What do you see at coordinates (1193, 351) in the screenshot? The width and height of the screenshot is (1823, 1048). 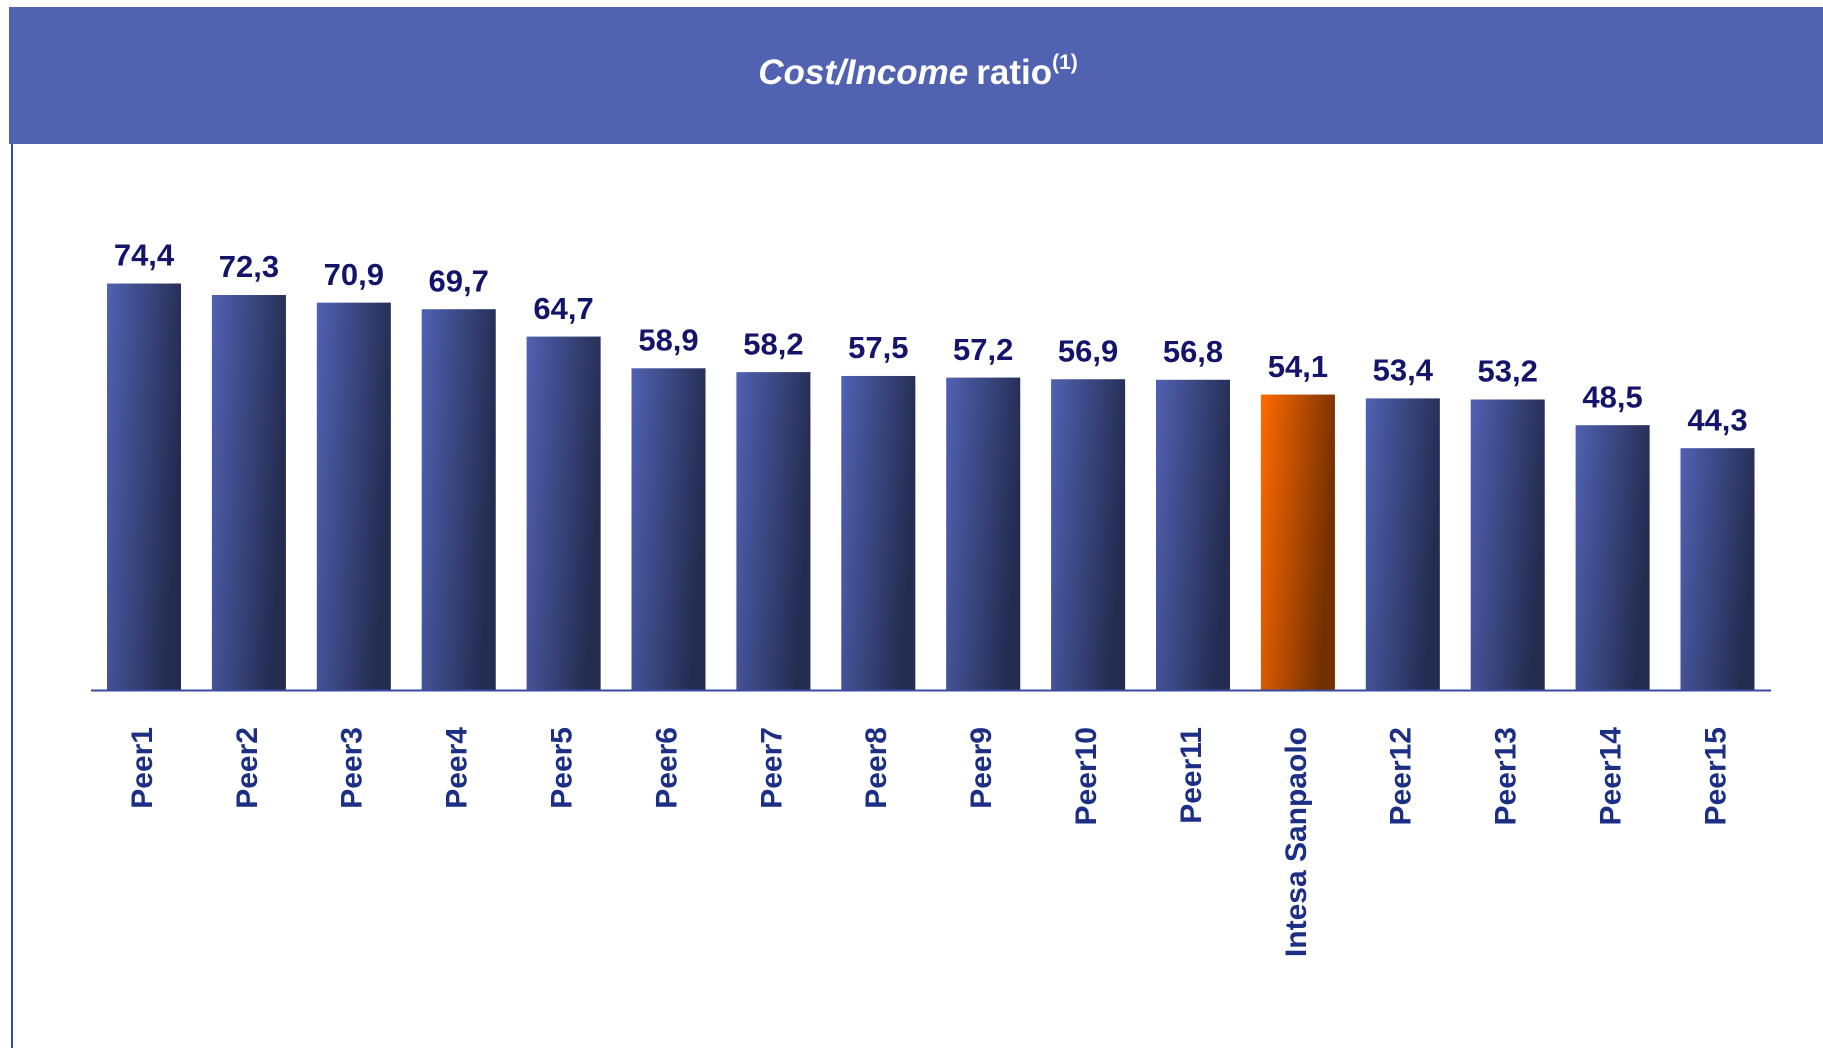 I see `value-label: 56,8` at bounding box center [1193, 351].